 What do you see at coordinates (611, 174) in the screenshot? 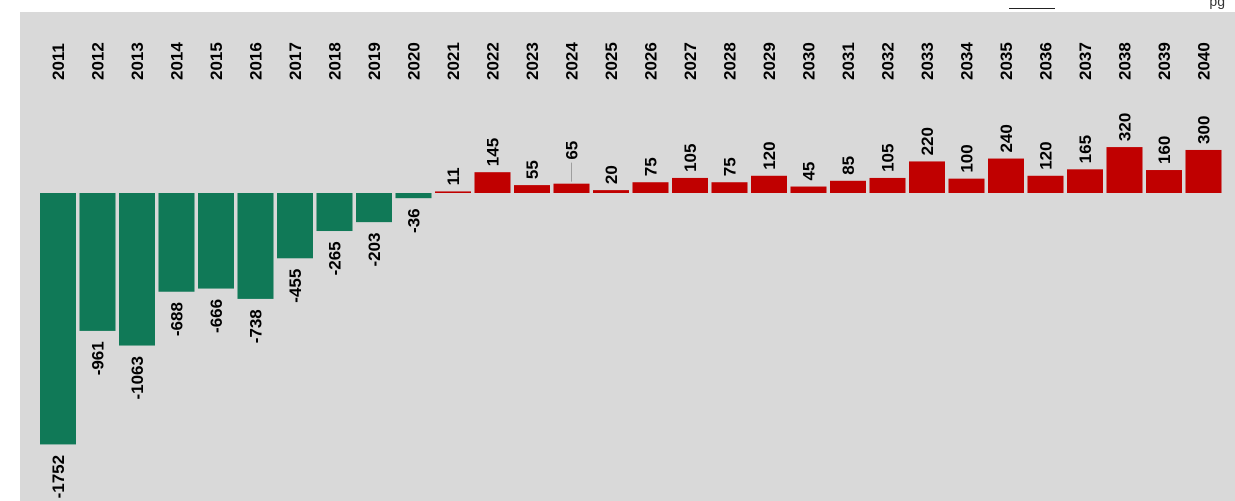
I see `value-label-2025: 20` at bounding box center [611, 174].